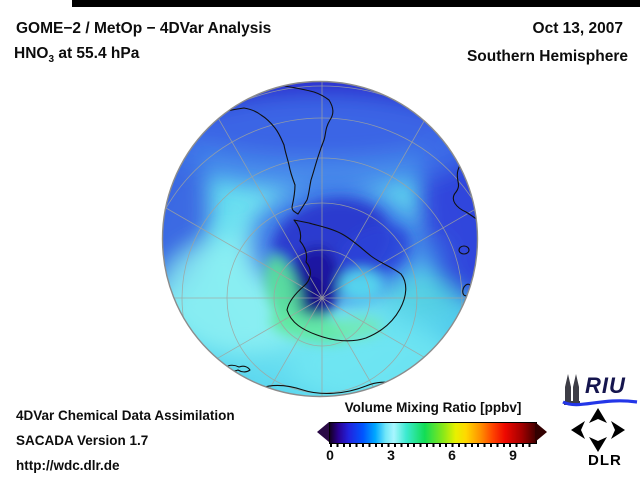 This screenshot has height=480, width=640. Describe the element at coordinates (541, 432) in the screenshot. I see `colorbar-overflow-arrow` at that location.